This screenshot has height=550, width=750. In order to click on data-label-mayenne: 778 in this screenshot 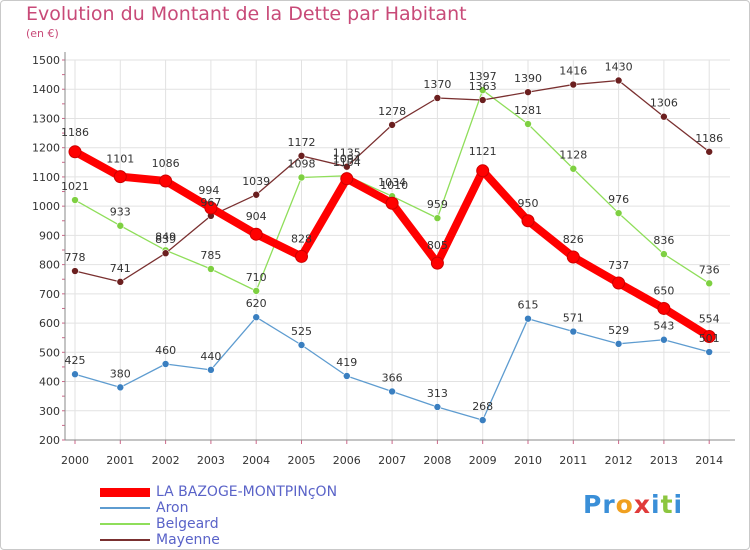, I will do `click(75, 257)`.